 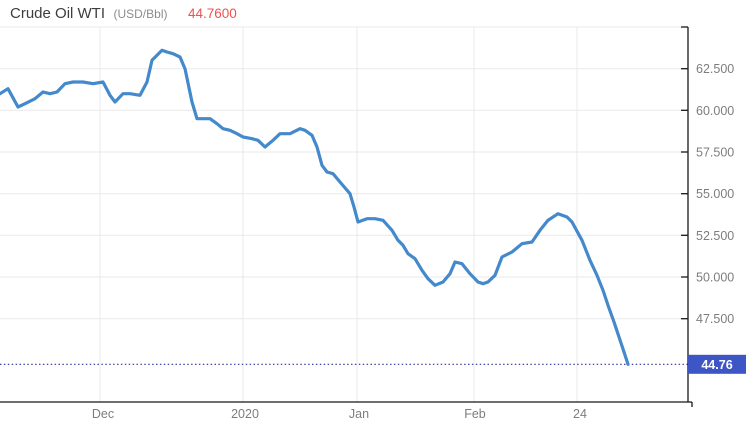 I want to click on x-axis-label: Jan, so click(x=359, y=414).